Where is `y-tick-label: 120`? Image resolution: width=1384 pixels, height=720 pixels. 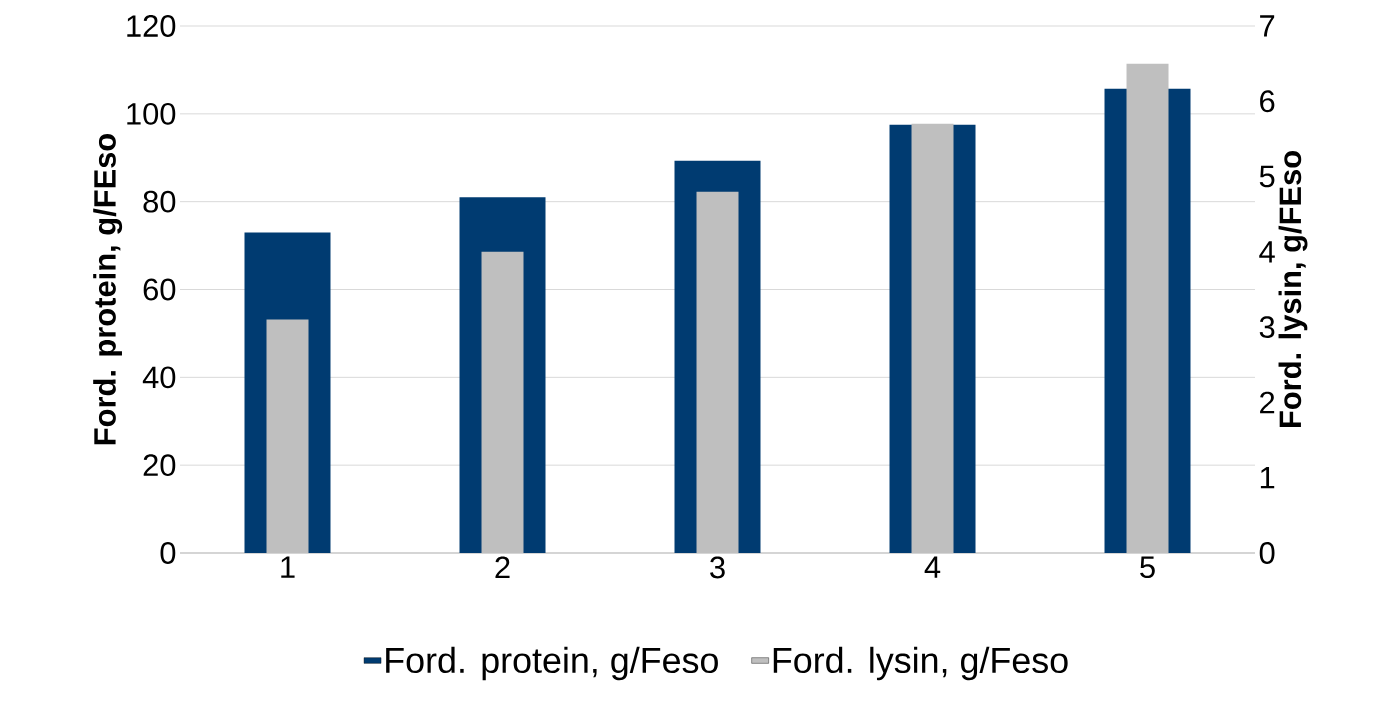
y-tick-label: 120 is located at coordinates (151, 26).